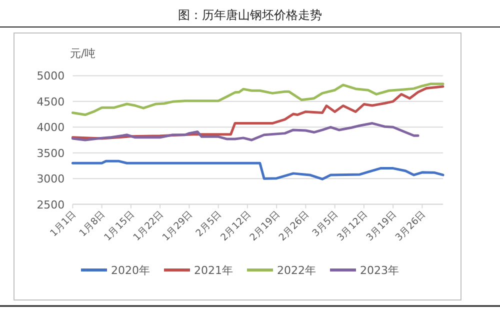 The width and height of the screenshot is (500, 327). I want to click on y-tick-label: 3500, so click(50, 153).